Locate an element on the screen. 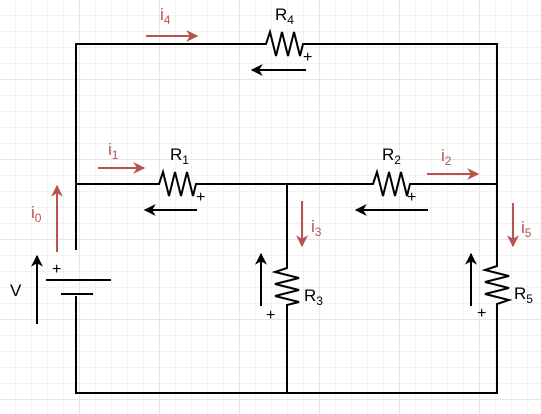 This screenshot has width=541, height=414. resistor-r3: R3 + is located at coordinates (289, 288).